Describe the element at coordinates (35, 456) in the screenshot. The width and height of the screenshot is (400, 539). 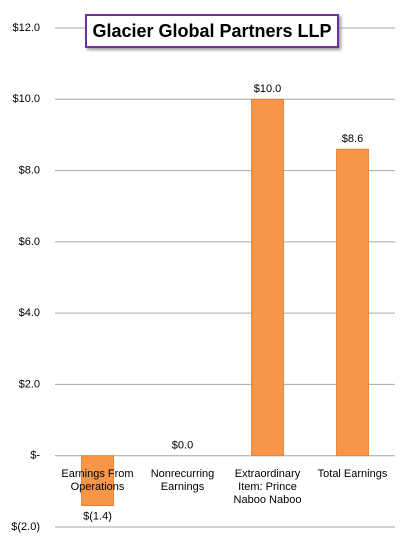
I see `y-tick-label: $-` at that location.